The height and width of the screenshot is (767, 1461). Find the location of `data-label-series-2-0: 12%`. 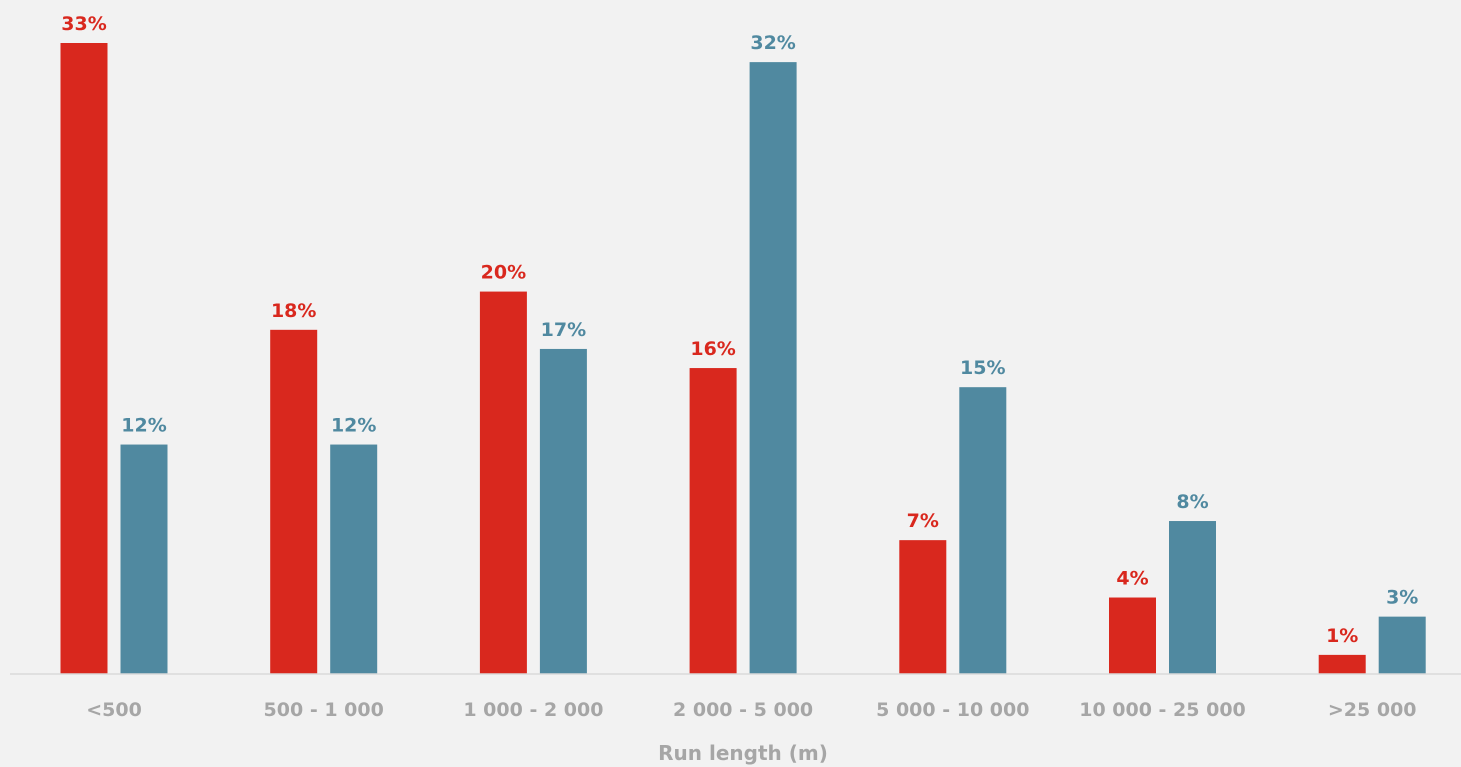

data-label-series-2-0: 12% is located at coordinates (143, 426).